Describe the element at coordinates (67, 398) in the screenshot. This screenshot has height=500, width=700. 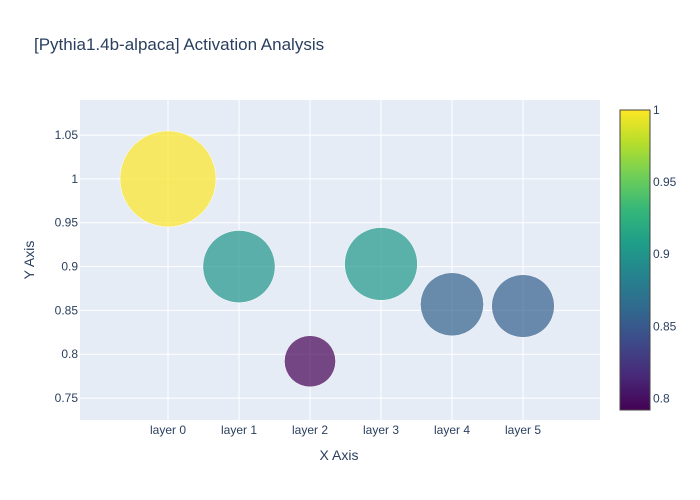
I see `y-tick-label: 0.75` at that location.